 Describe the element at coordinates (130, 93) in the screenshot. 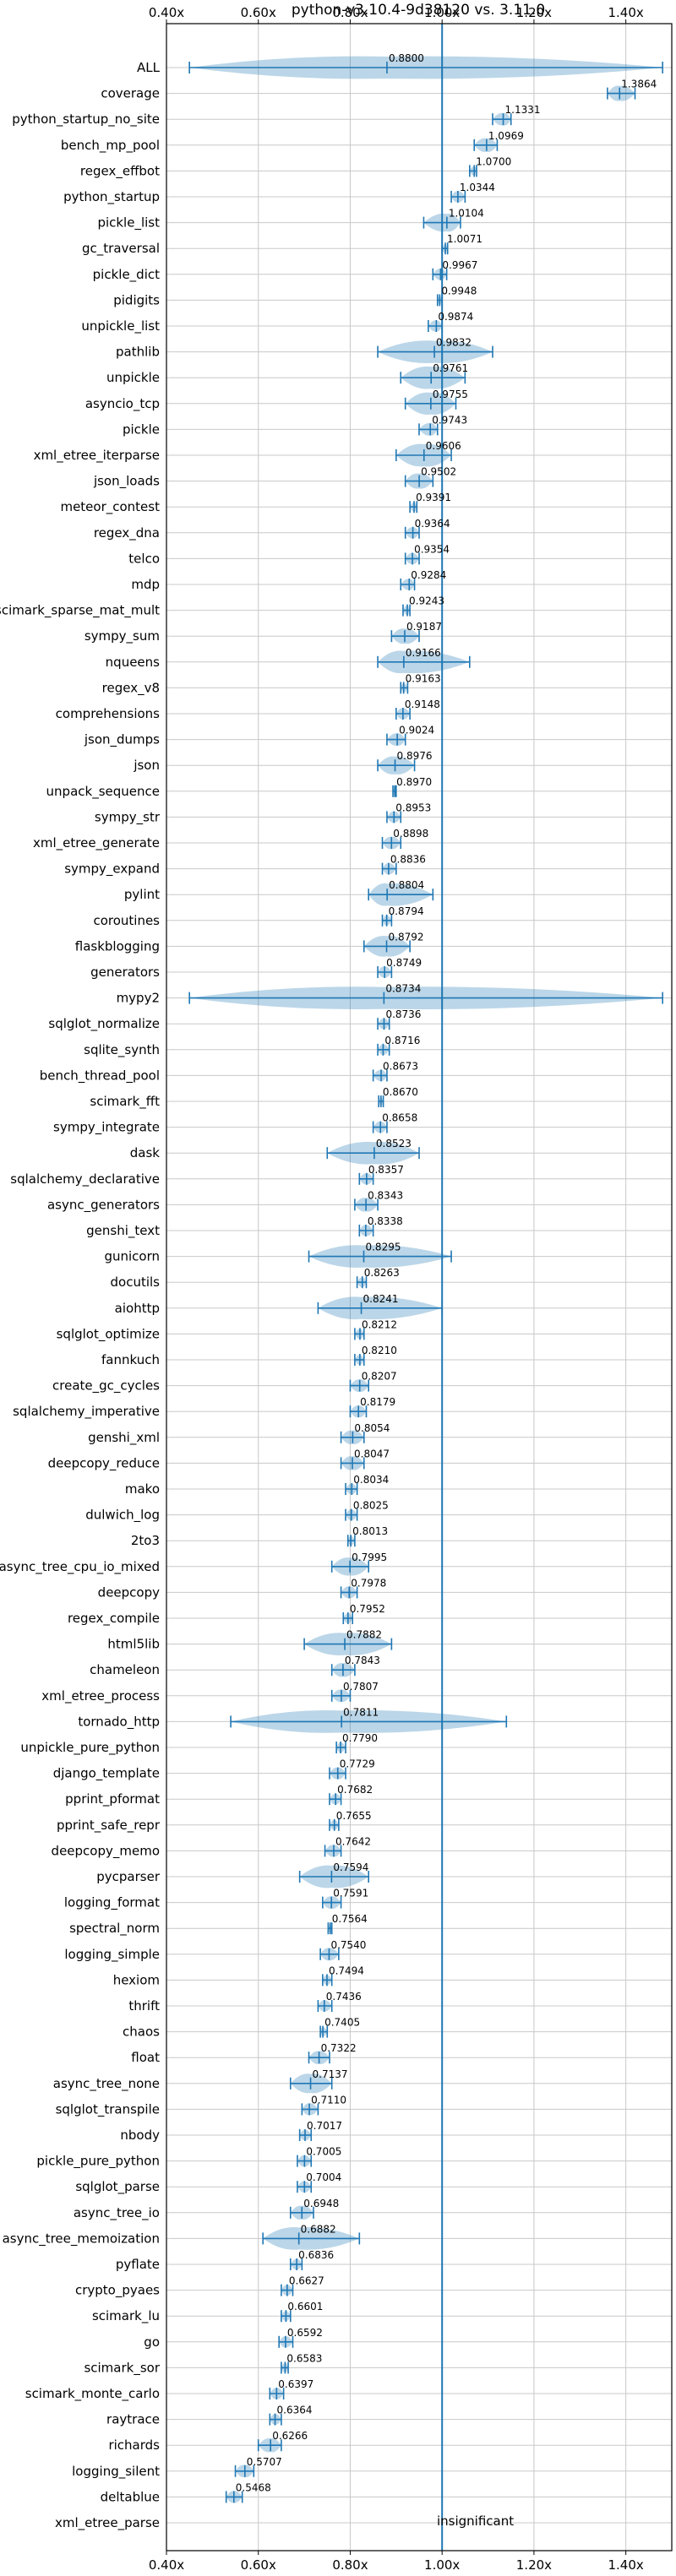

I see `benchmark-label: coverage` at that location.